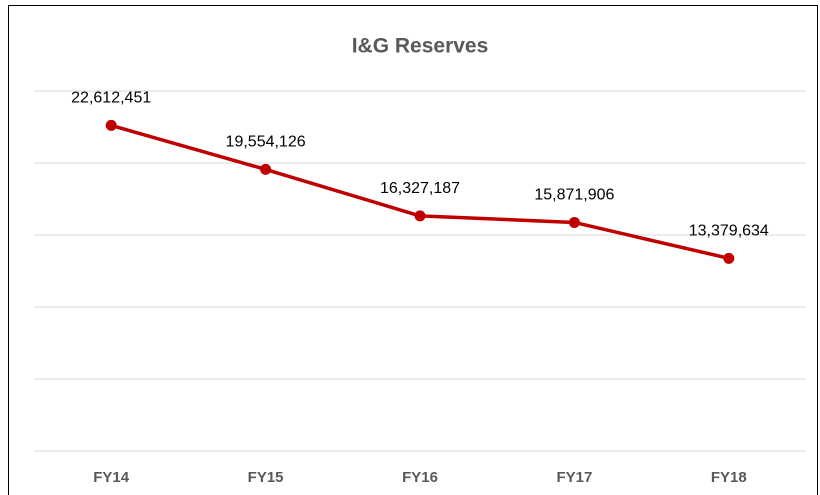  Describe the element at coordinates (574, 195) in the screenshot. I see `data-label: 15,871,906` at that location.